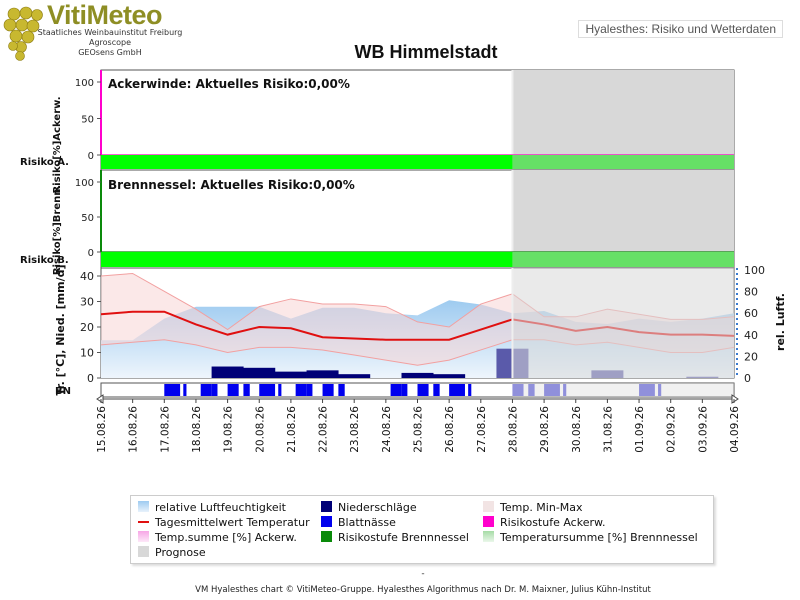  I want to click on panel-b-title: Brennnessel: Aktuelles Risiko:0,00%, so click(231, 185).